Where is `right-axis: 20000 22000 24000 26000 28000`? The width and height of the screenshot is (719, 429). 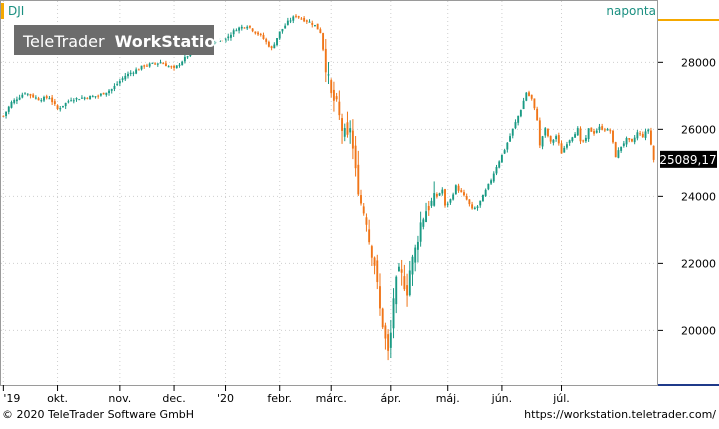 right-axis: 20000 22000 24000 26000 28000 is located at coordinates (688, 202).